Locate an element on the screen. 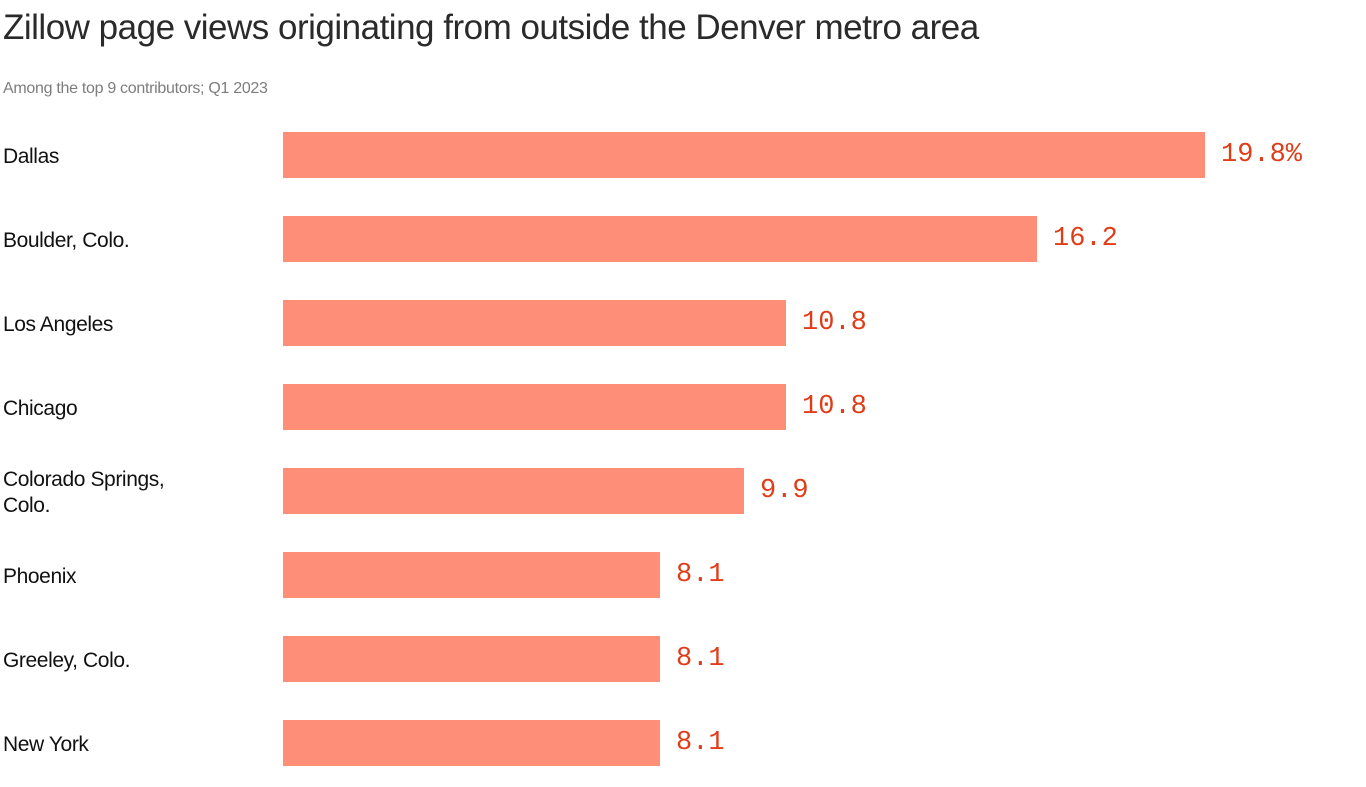 The height and width of the screenshot is (787, 1366). bar-row: Phoenix 8.1 is located at coordinates (683, 577).